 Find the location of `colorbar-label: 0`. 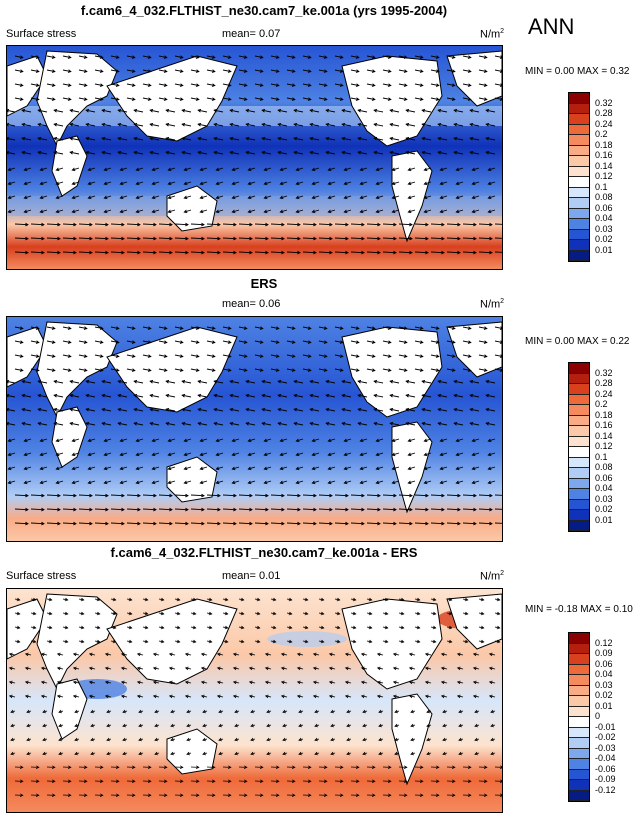

colorbar-label: 0 is located at coordinates (598, 716).